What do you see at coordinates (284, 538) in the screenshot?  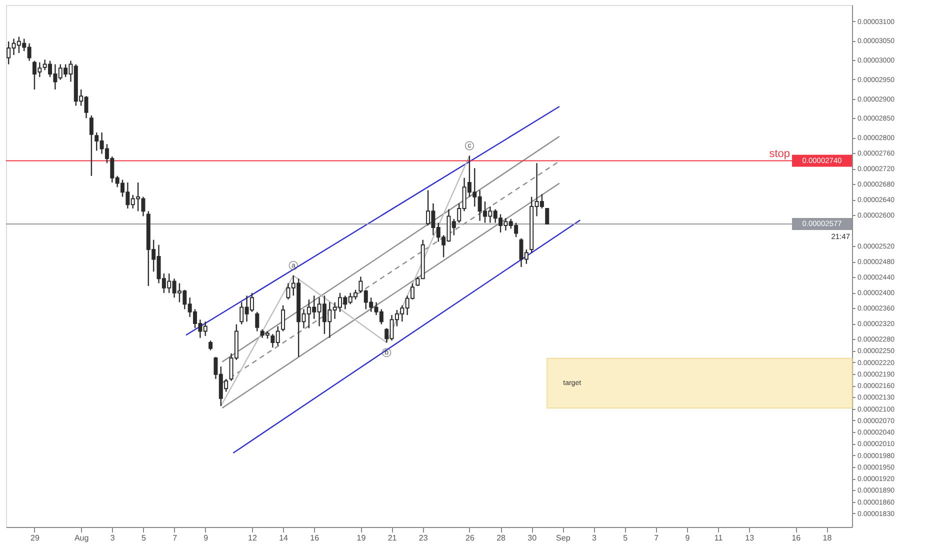 I see `x-tick-label: 14` at bounding box center [284, 538].